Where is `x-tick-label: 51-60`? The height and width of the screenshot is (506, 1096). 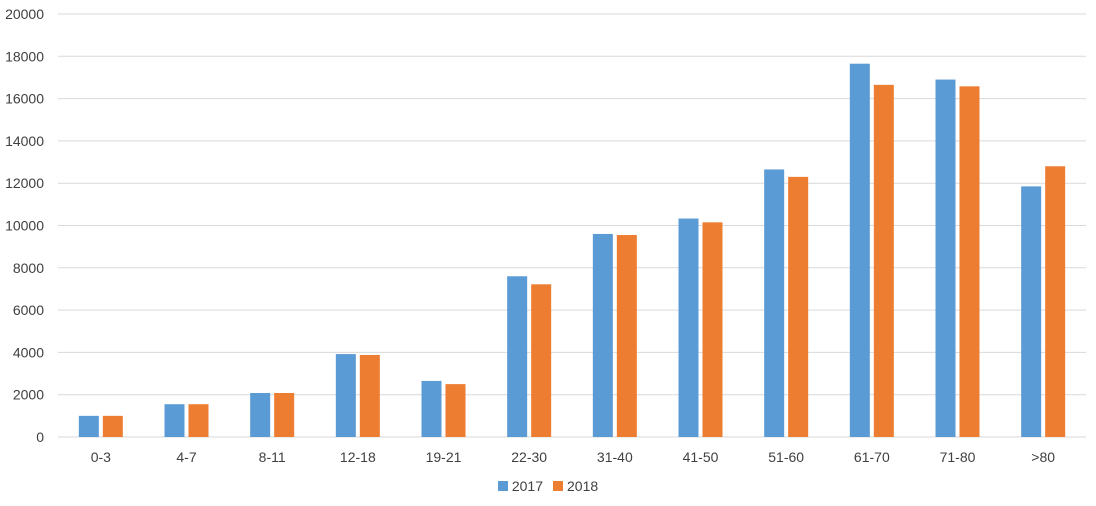
x-tick-label: 51-60 is located at coordinates (786, 457).